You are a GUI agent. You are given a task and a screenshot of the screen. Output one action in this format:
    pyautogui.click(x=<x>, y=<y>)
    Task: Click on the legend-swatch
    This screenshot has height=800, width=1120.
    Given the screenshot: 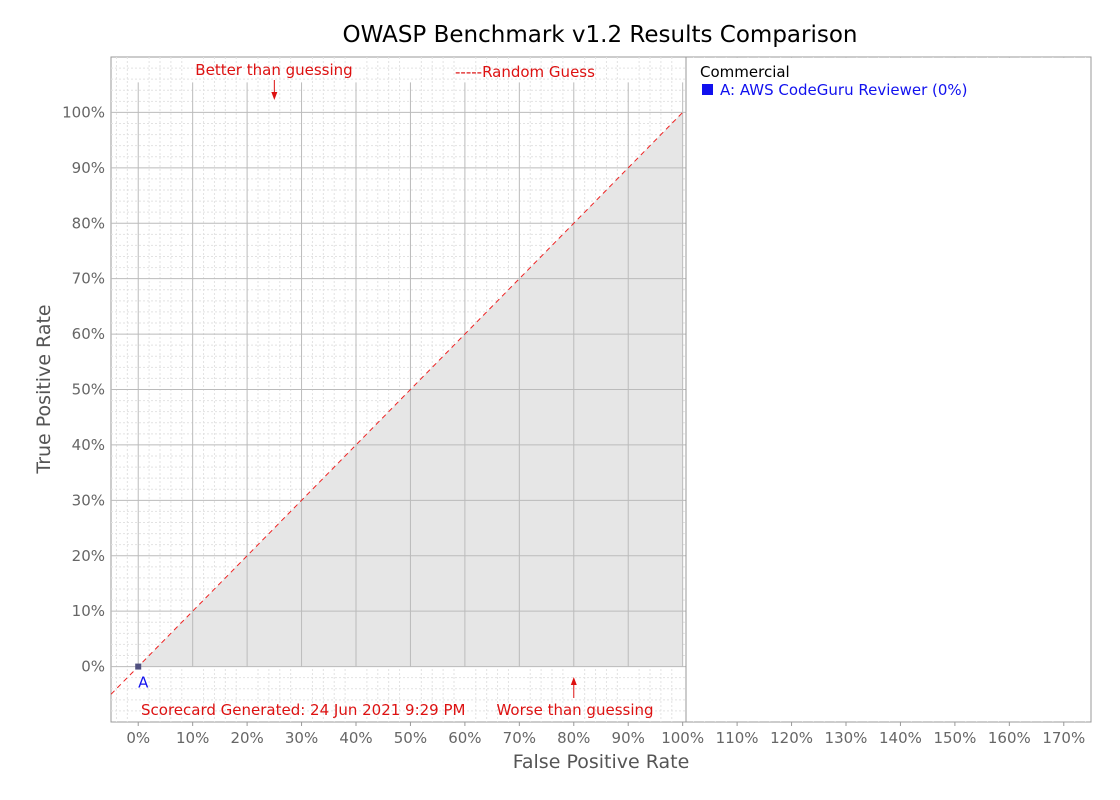 What is the action you would take?
    pyautogui.click(x=707, y=89)
    